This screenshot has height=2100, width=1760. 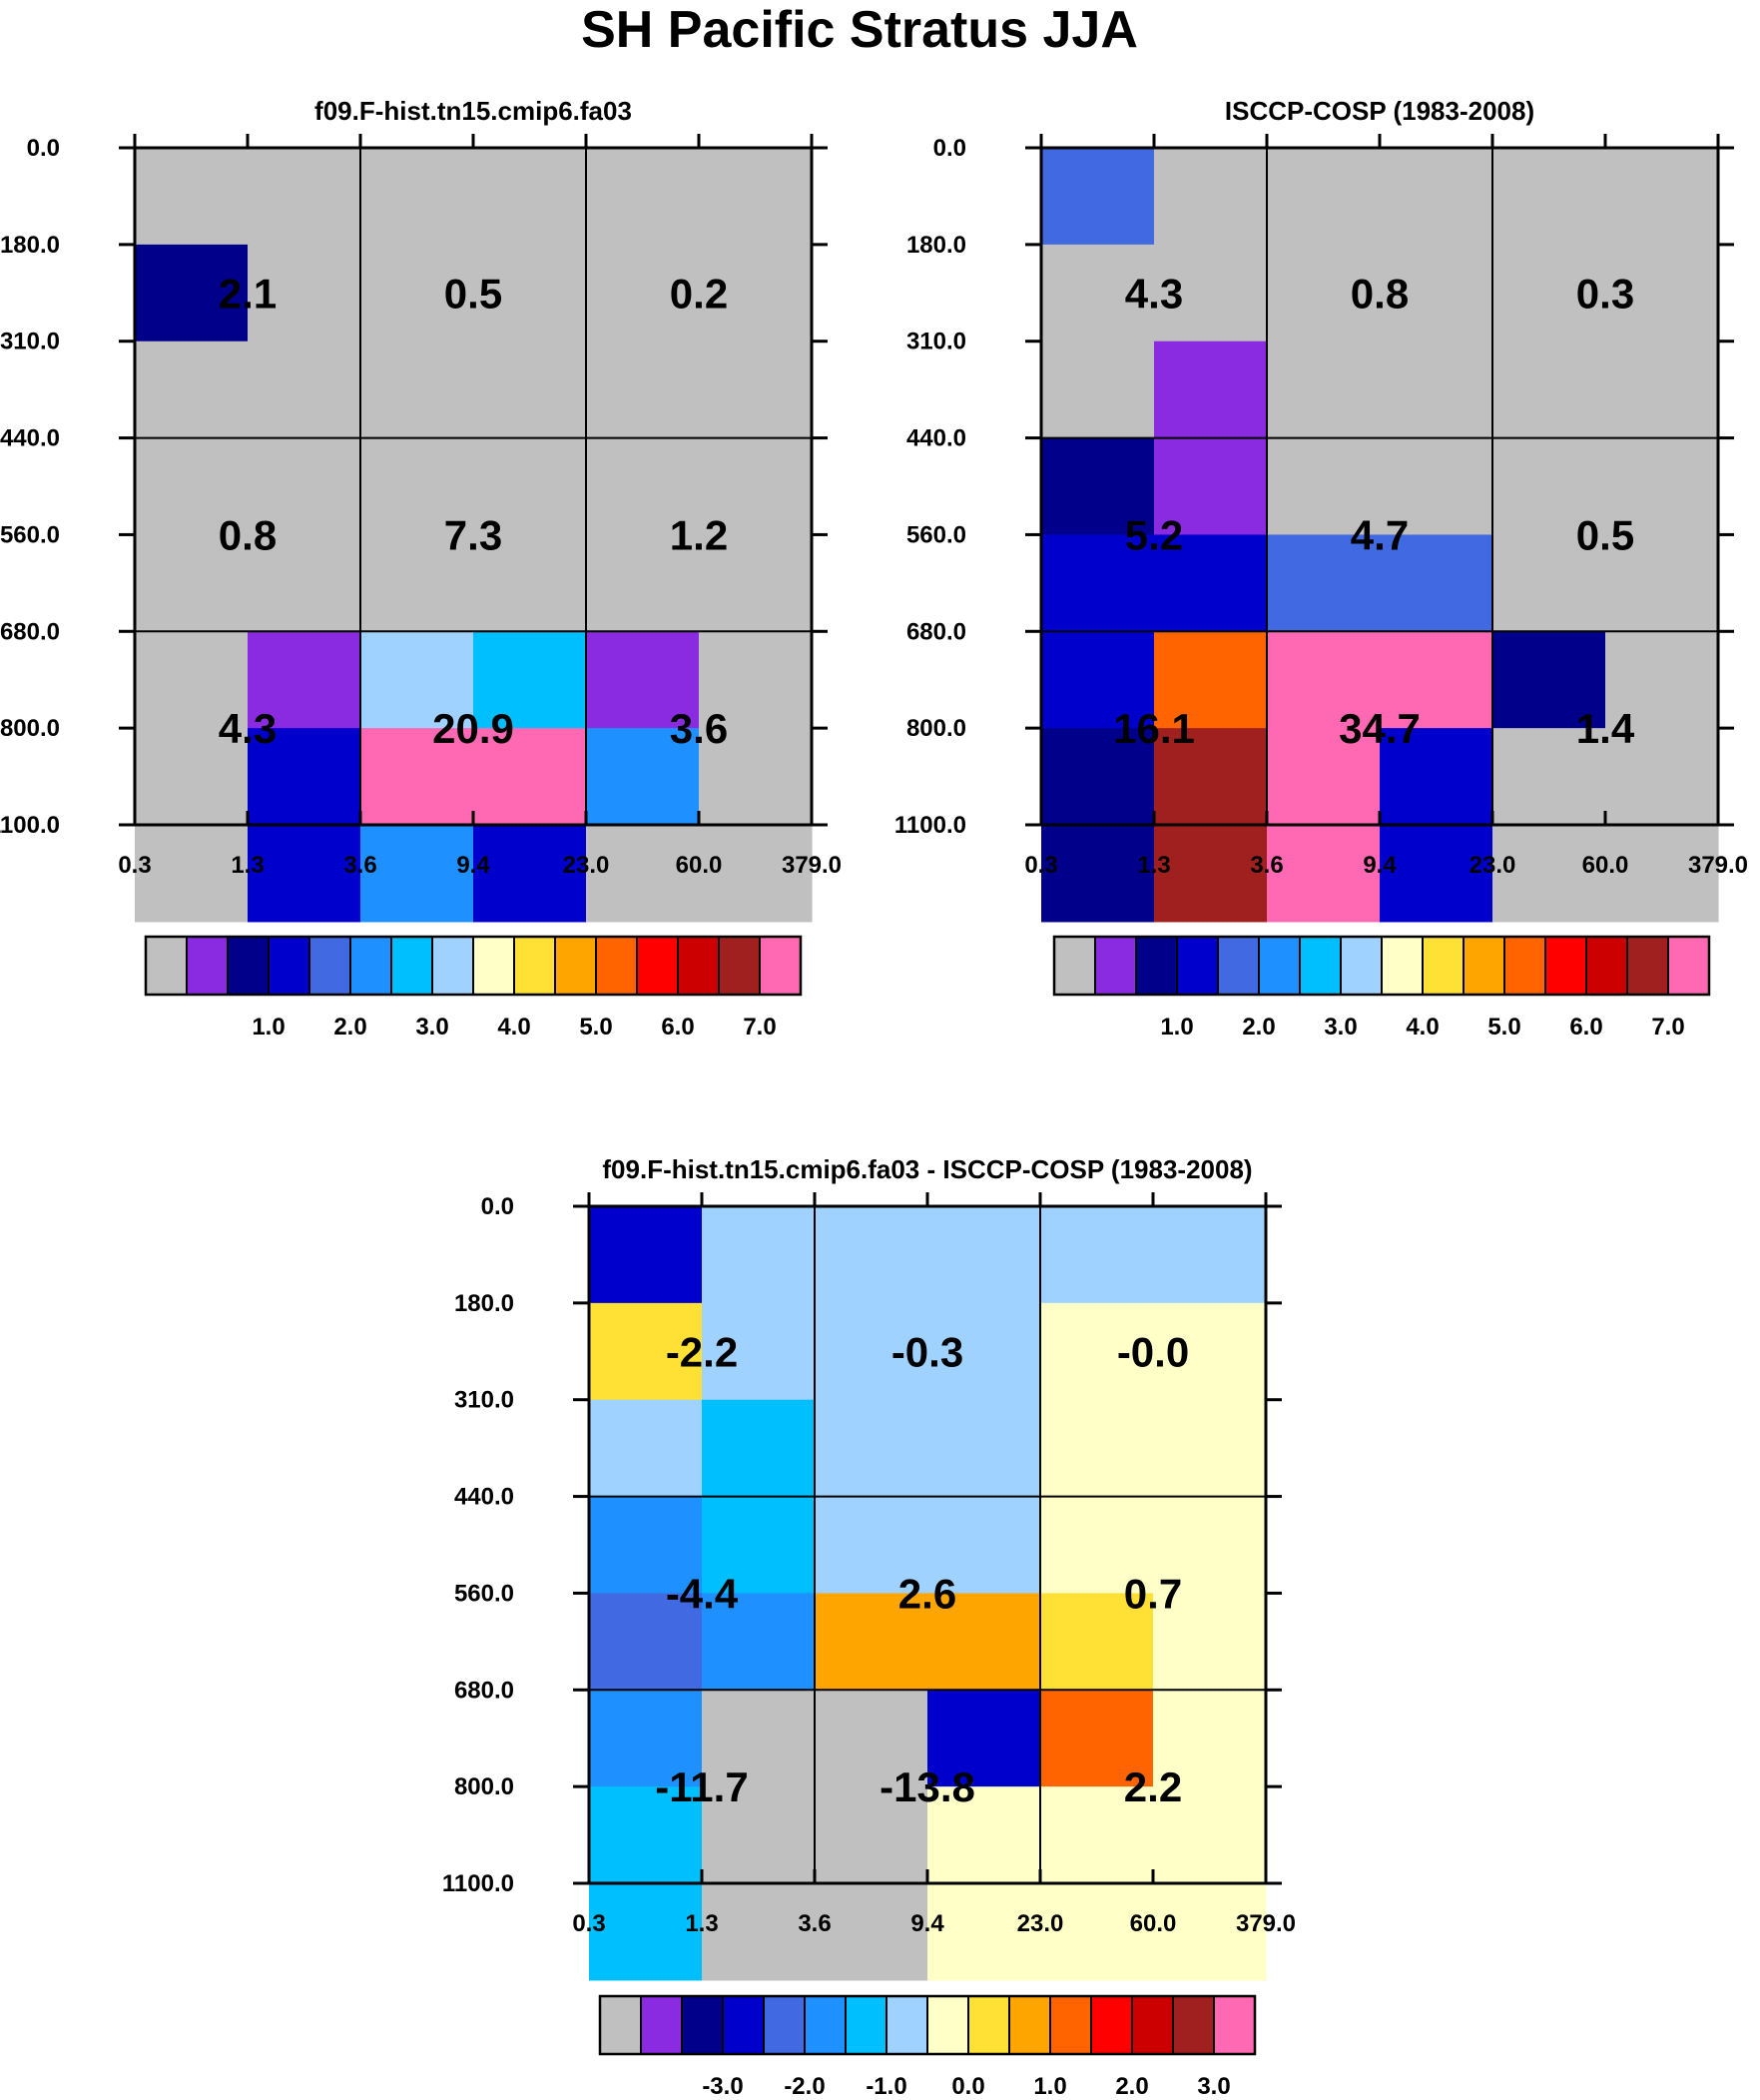 What do you see at coordinates (586, 865) in the screenshot?
I see `x-tick-label: 23.0` at bounding box center [586, 865].